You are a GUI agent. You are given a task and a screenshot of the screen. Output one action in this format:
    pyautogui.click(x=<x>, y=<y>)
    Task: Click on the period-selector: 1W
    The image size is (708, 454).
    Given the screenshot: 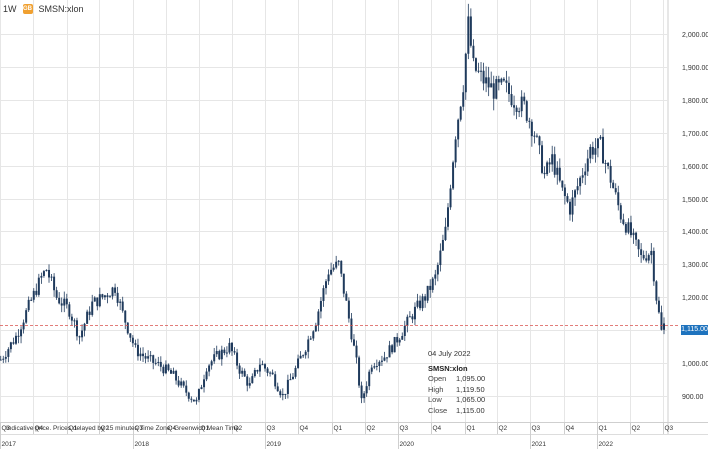 What is the action you would take?
    pyautogui.click(x=10, y=9)
    